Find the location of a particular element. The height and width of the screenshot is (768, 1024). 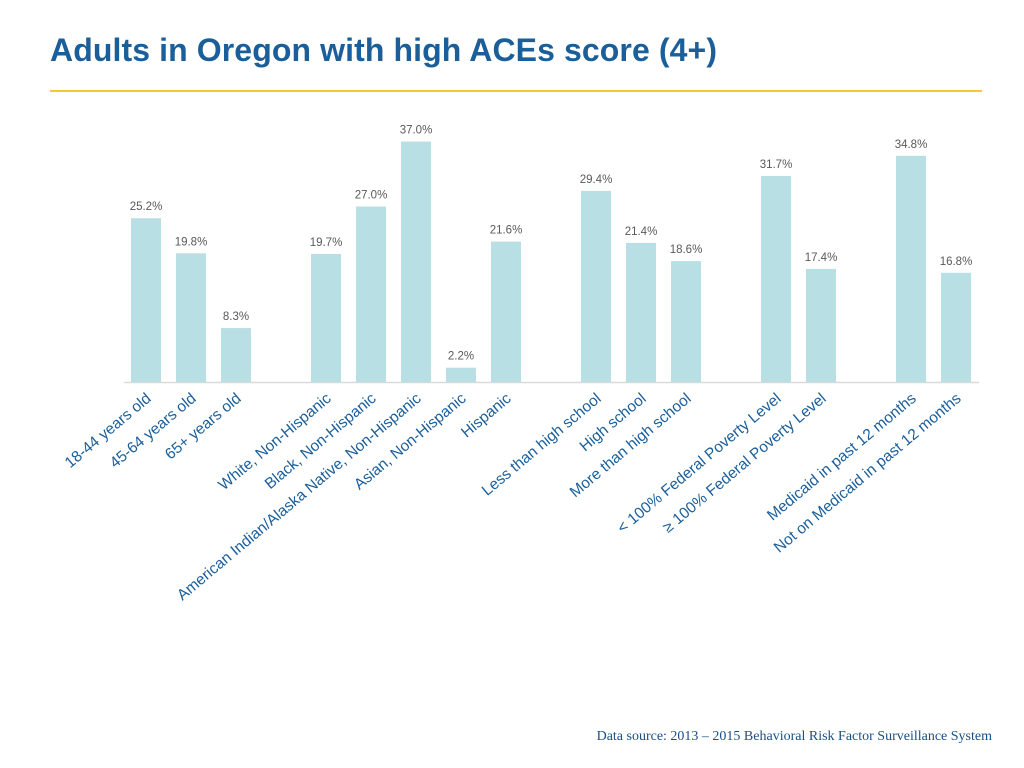

data-label: 21.4% is located at coordinates (641, 232).